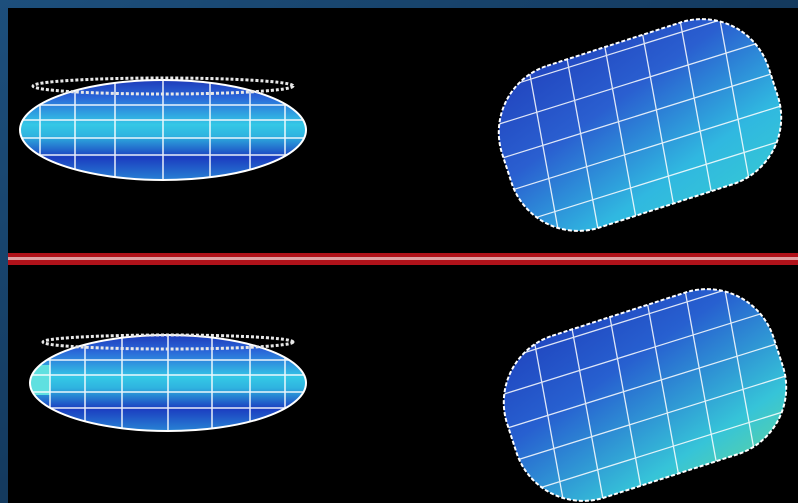 Image resolution: width=798 pixels, height=503 pixels. I want to click on divider-highlight, so click(403, 258).